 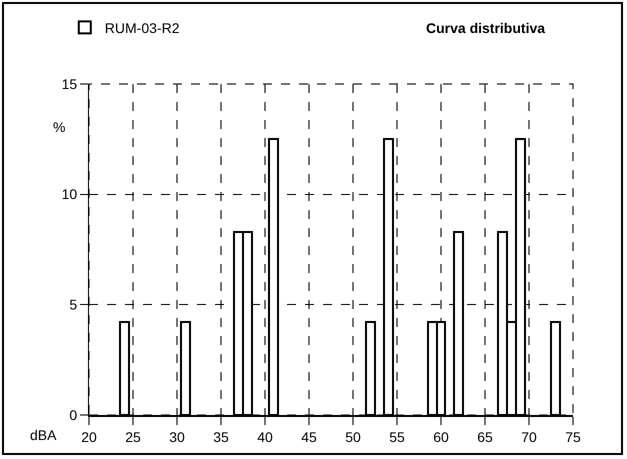 What do you see at coordinates (485, 436) in the screenshot?
I see `x-tick-label: 65` at bounding box center [485, 436].